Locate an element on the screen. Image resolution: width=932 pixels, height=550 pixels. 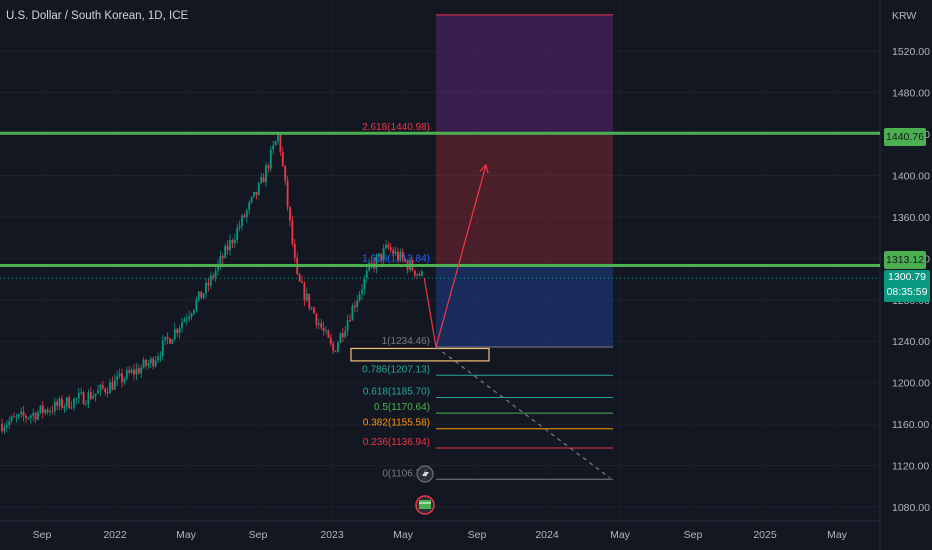
chart-icons is located at coordinates (425, 490).